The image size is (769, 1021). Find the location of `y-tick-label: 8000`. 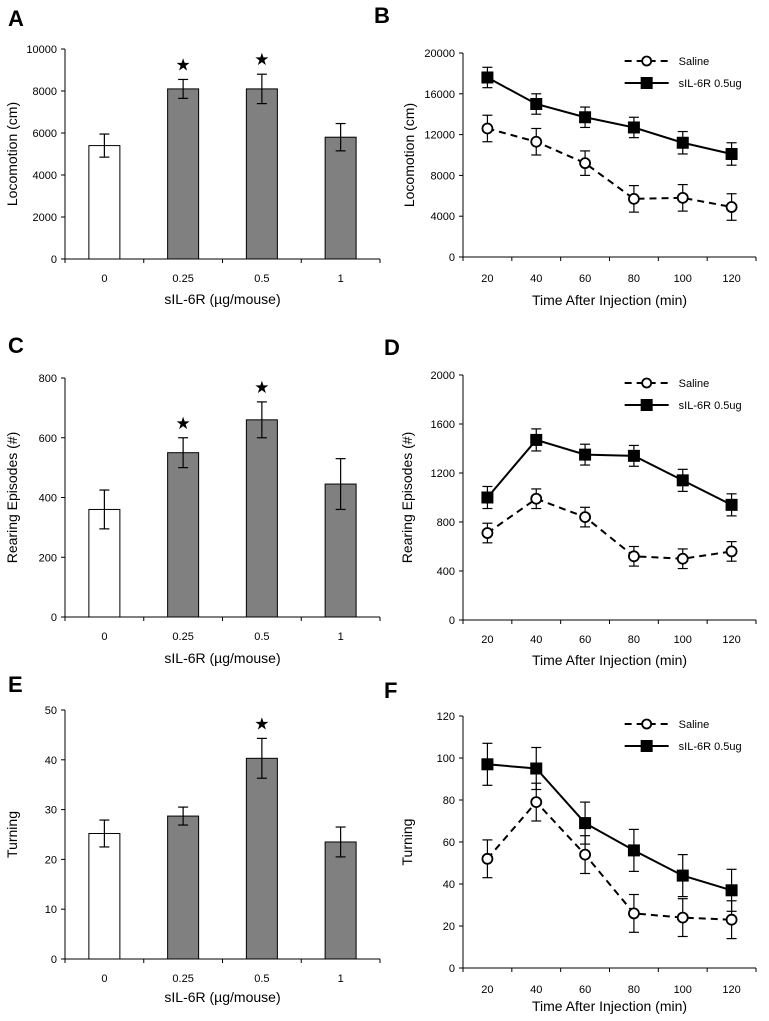

y-tick-label: 8000 is located at coordinates (443, 176).